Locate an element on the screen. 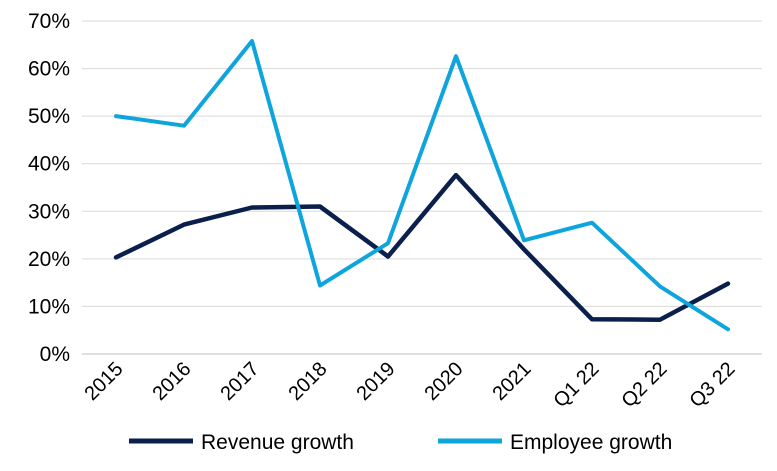  legend-label-employee-growth: Employee growth is located at coordinates (591, 442).